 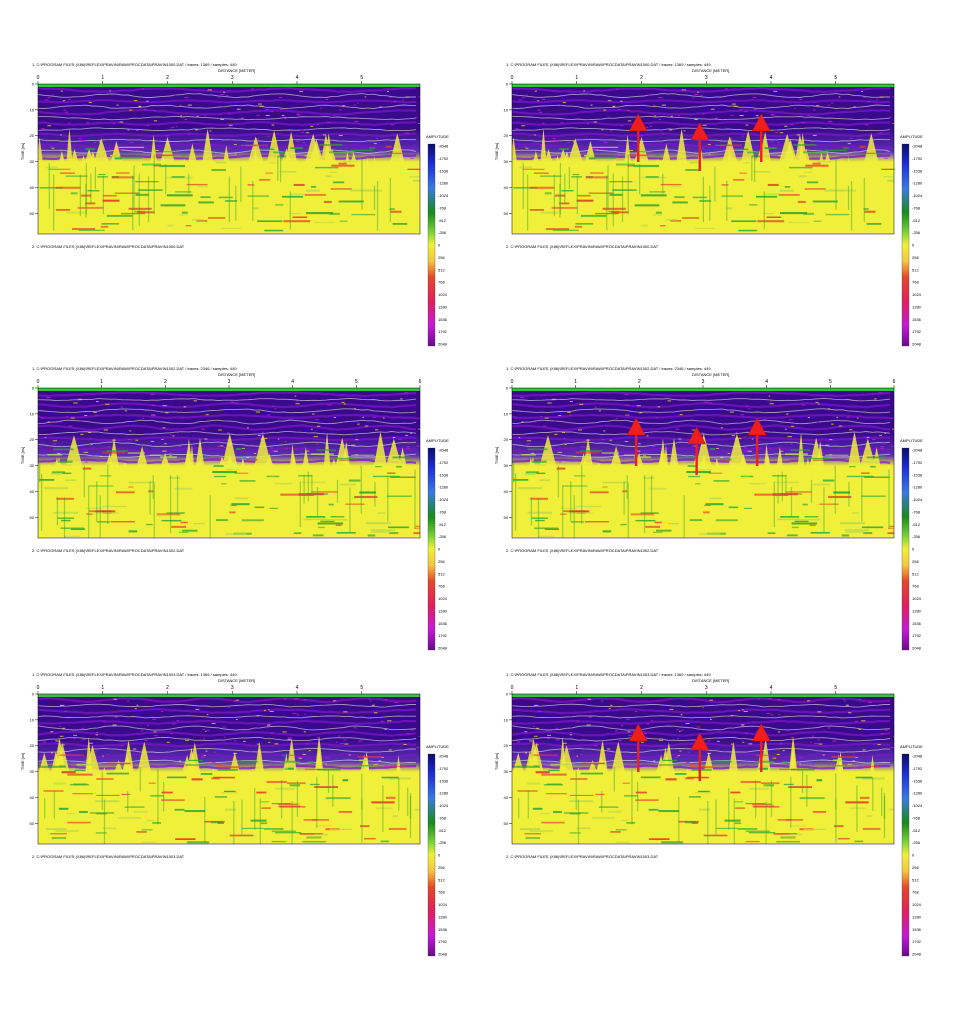 I want to click on plot-frame, so click(x=703, y=159).